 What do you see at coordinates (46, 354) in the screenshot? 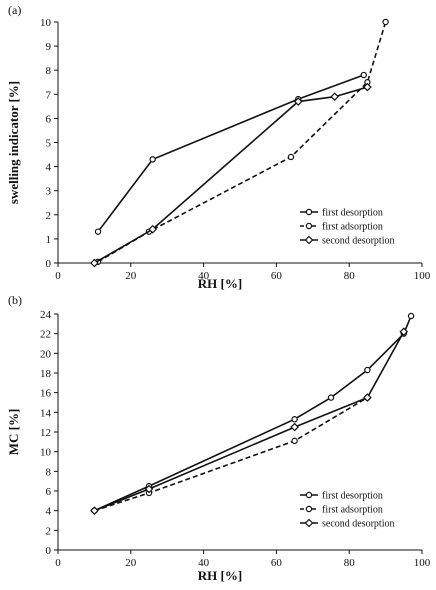
I see `y-tick-label: 20` at bounding box center [46, 354].